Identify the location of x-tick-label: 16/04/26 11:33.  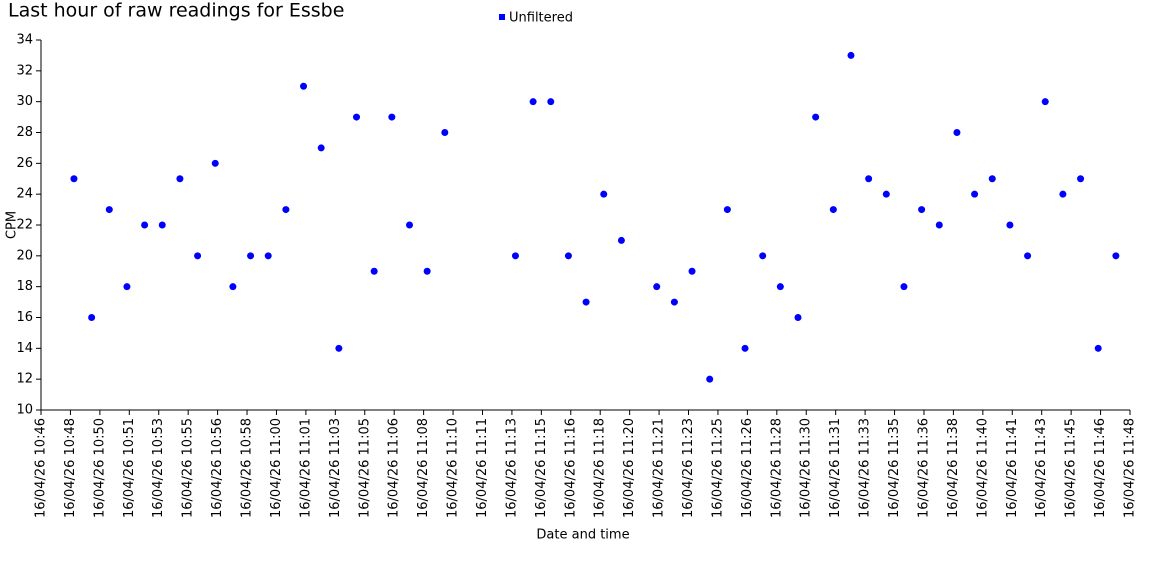
(865, 468).